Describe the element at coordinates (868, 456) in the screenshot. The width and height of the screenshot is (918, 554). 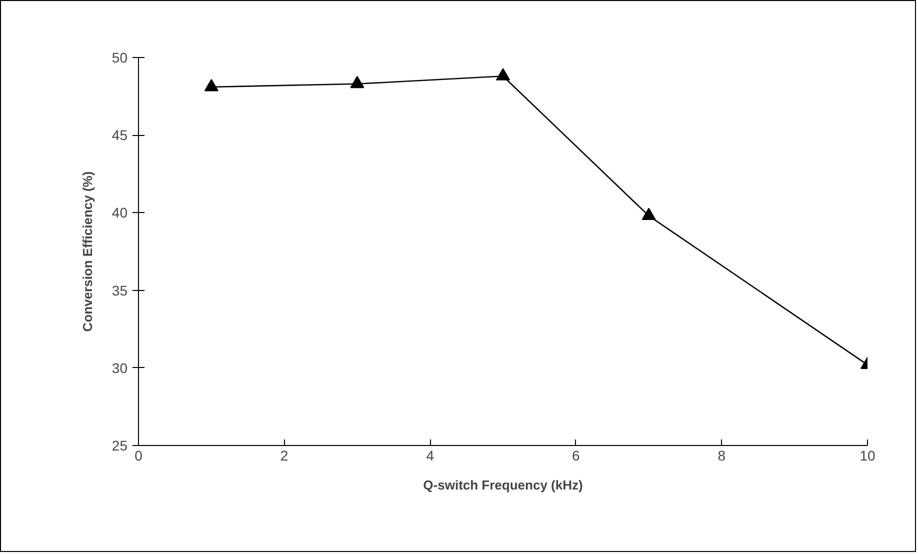
I see `x-tick-label: 10` at that location.